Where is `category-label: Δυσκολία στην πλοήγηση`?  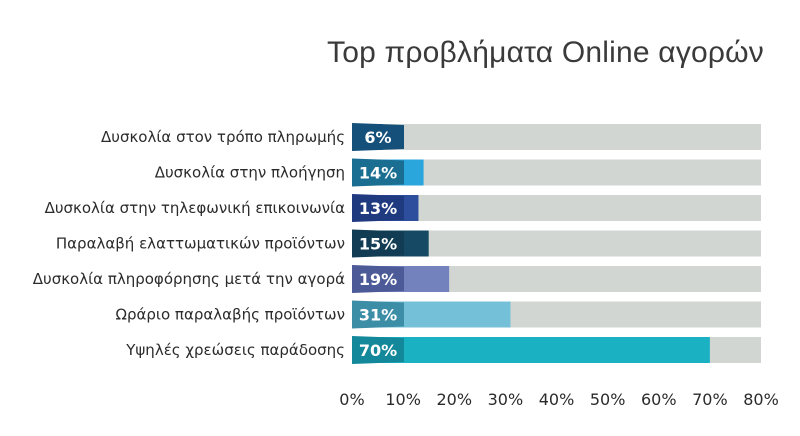
category-label: Δυσκολία στην πλοήγηση is located at coordinates (250, 173).